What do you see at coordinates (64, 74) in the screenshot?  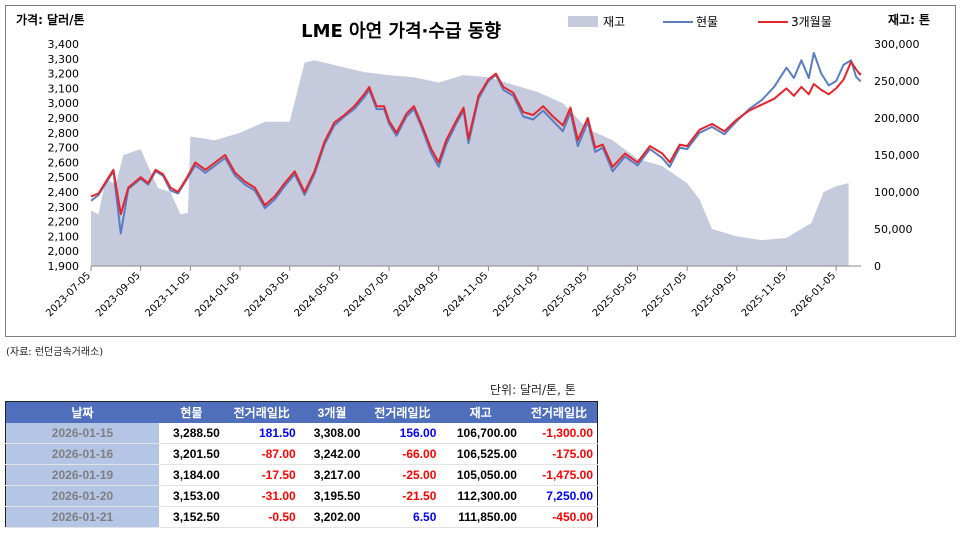 I see `left-tick-label: 3,200` at bounding box center [64, 74].